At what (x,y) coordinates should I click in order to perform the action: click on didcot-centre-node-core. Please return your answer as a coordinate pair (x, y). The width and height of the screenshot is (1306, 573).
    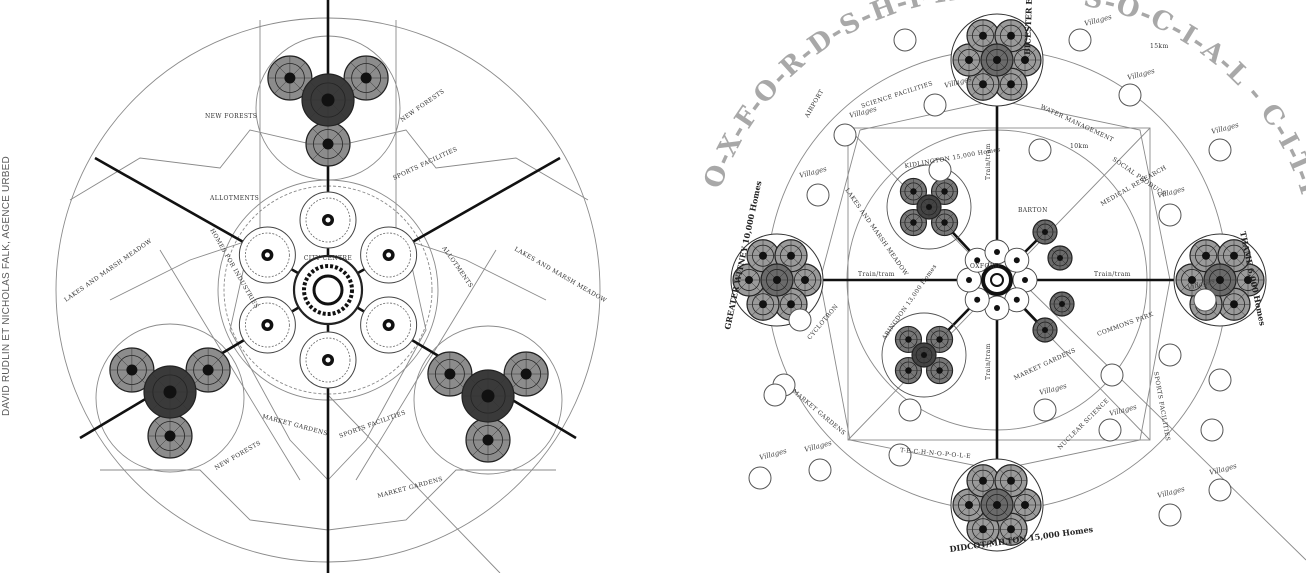
    Looking at the image, I should click on (997, 505).